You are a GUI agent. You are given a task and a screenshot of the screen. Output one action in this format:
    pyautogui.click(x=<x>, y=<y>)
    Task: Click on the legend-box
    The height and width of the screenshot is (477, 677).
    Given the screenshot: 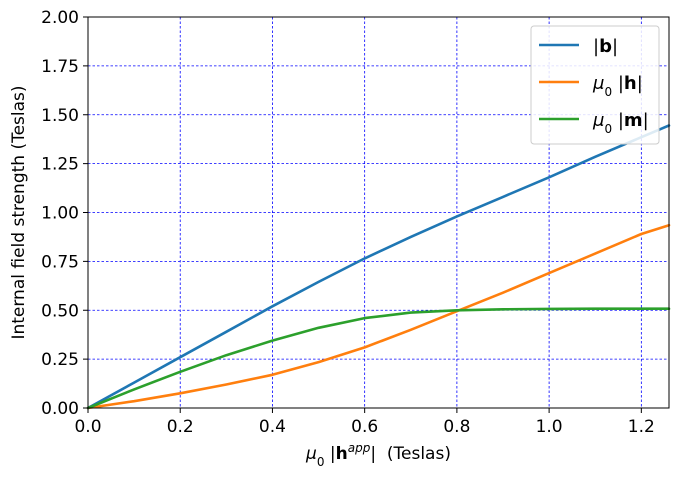 What is the action you would take?
    pyautogui.click(x=595, y=85)
    